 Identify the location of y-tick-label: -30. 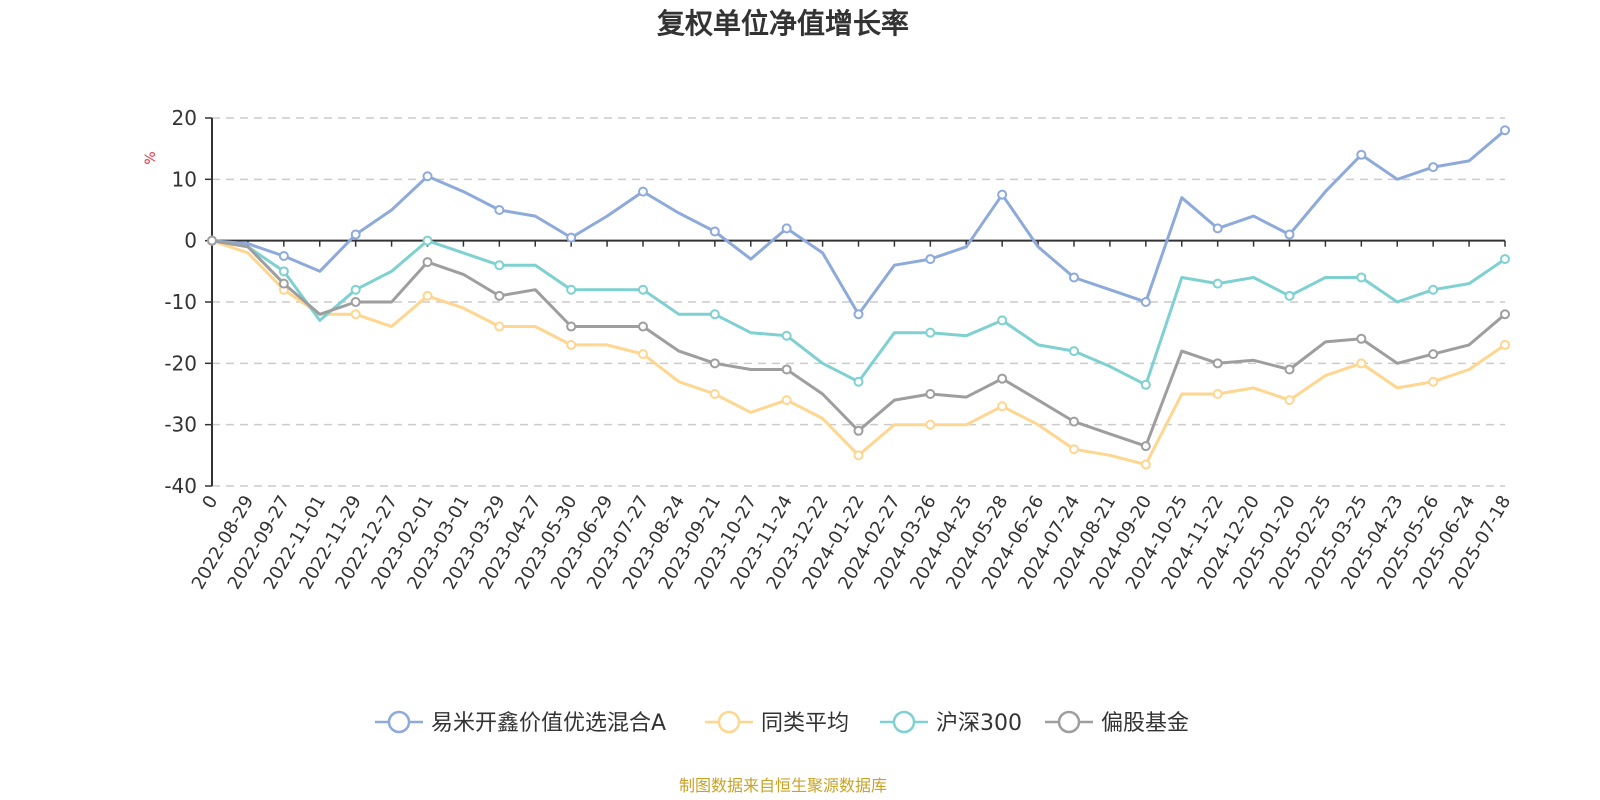
(180, 425).